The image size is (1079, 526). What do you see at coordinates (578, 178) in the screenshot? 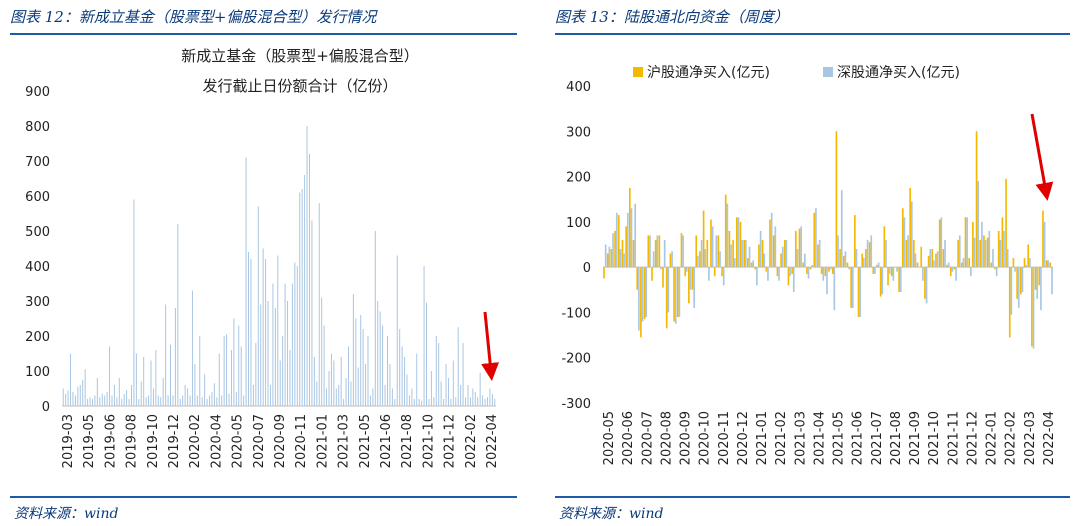
I see `y-tick-label: 200` at bounding box center [578, 178].